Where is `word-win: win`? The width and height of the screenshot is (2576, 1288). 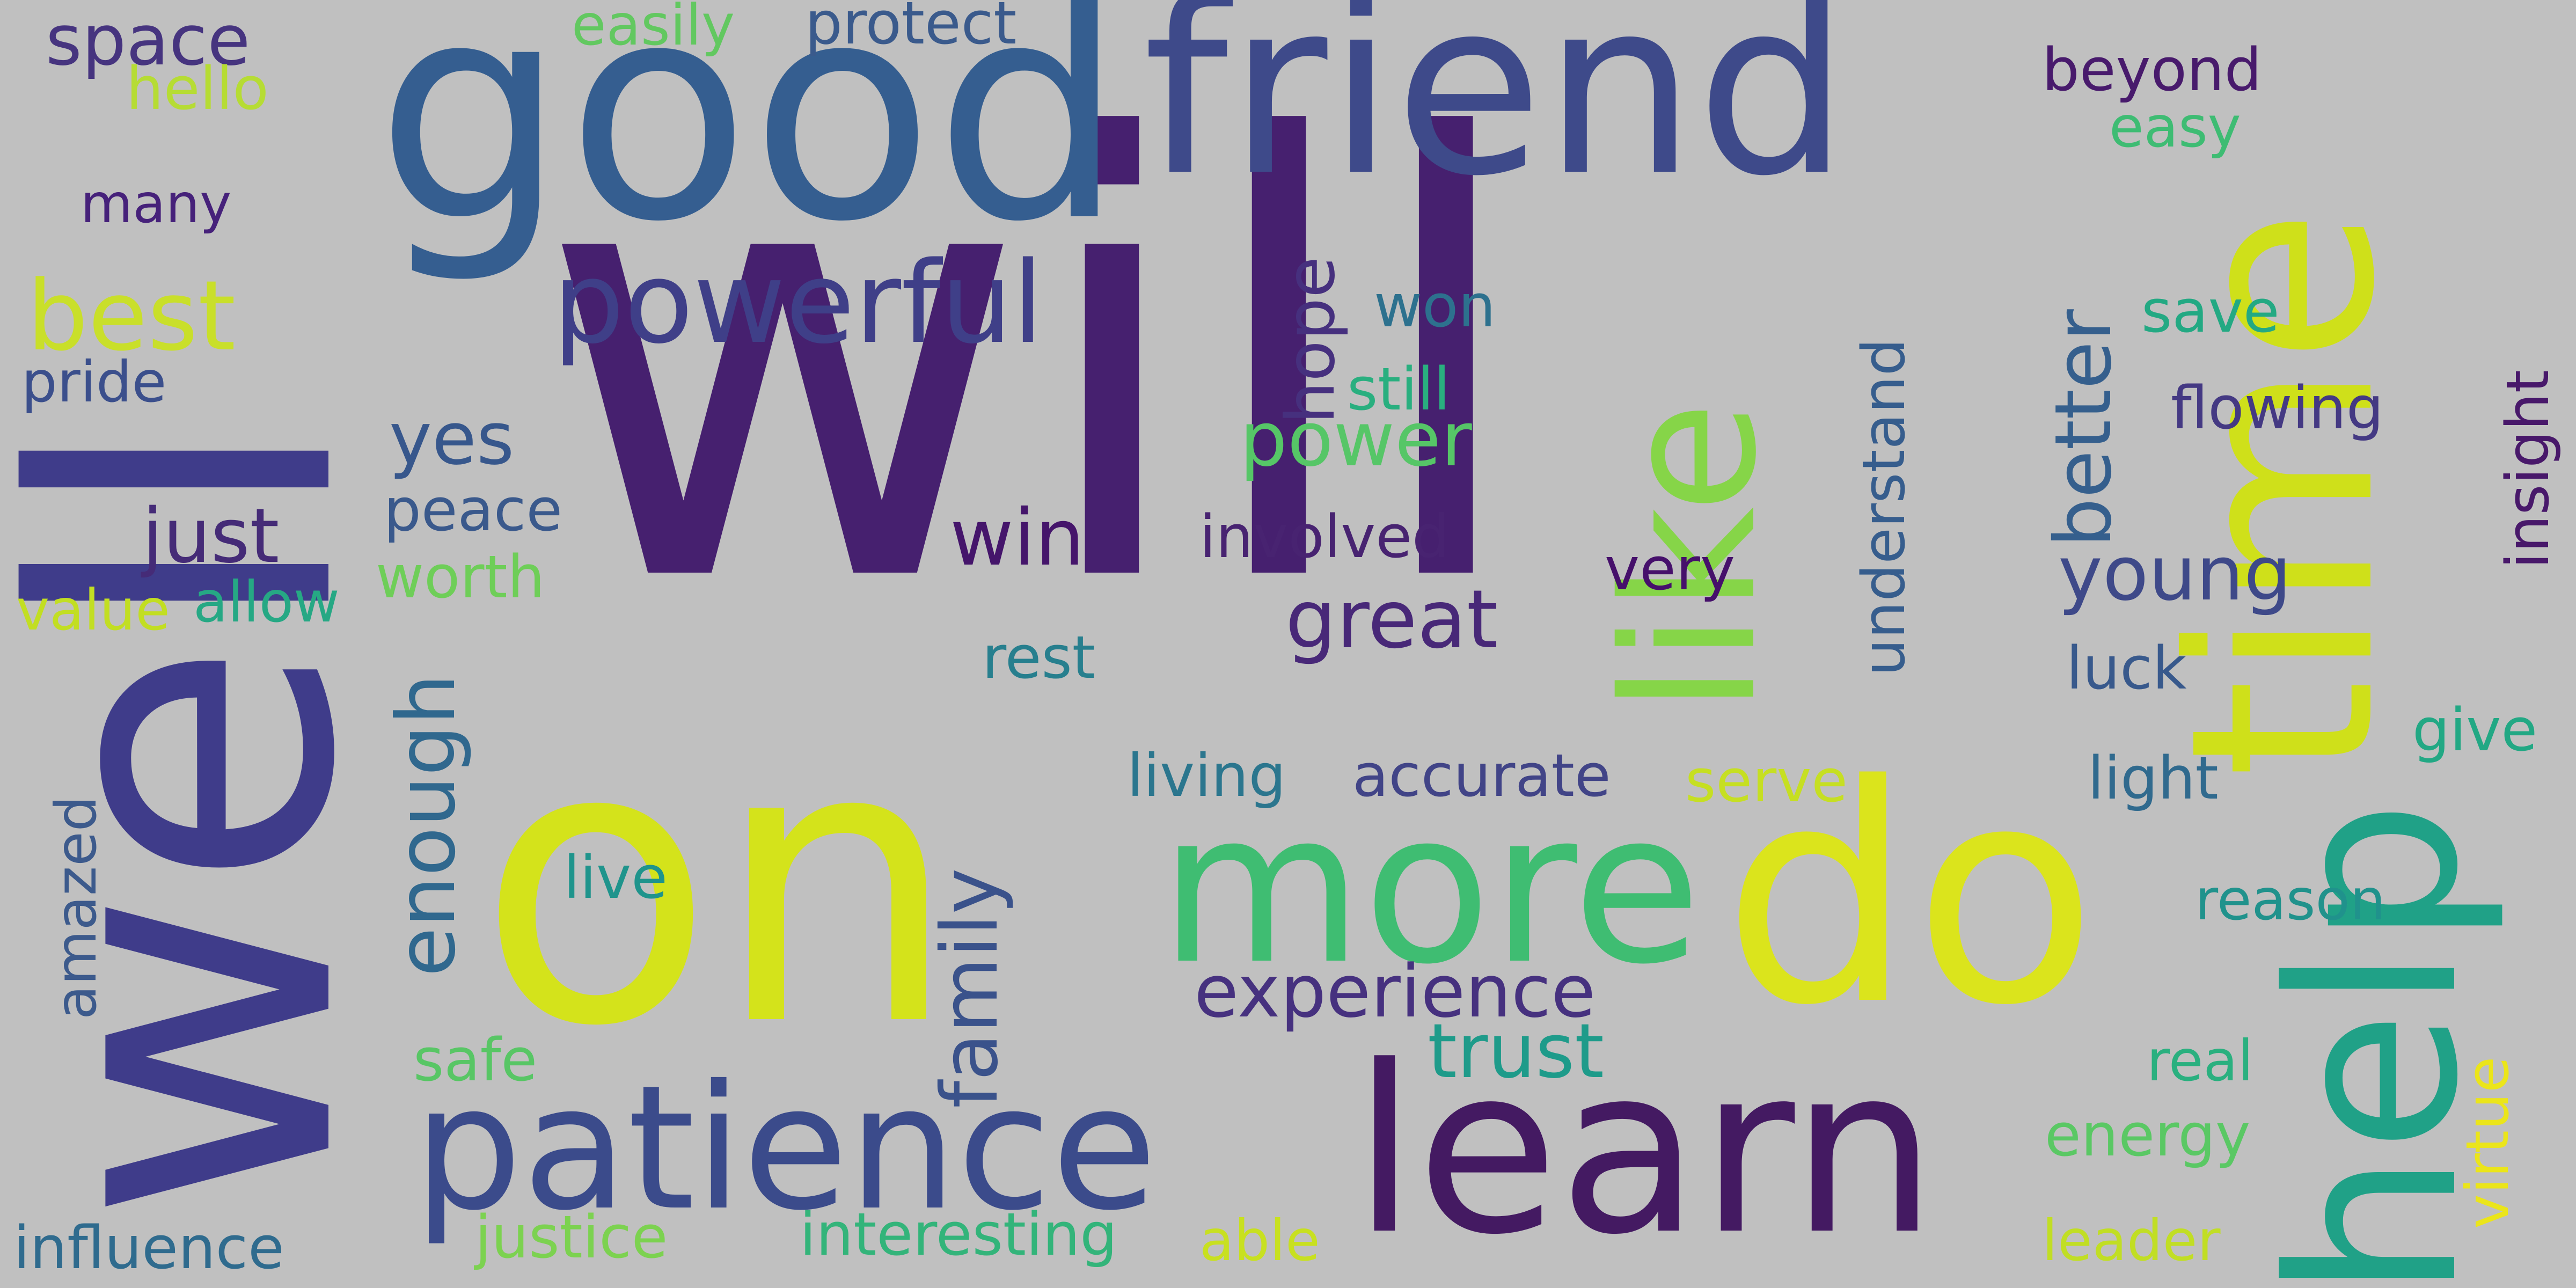 word-win: win is located at coordinates (1017, 538).